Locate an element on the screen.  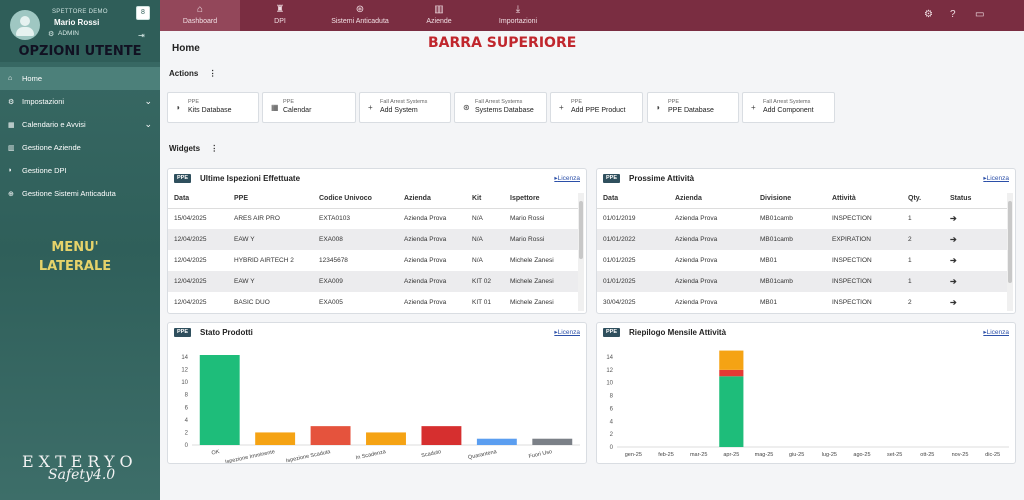
sidebar-item-home: ⌂ Home is located at coordinates (80, 78).